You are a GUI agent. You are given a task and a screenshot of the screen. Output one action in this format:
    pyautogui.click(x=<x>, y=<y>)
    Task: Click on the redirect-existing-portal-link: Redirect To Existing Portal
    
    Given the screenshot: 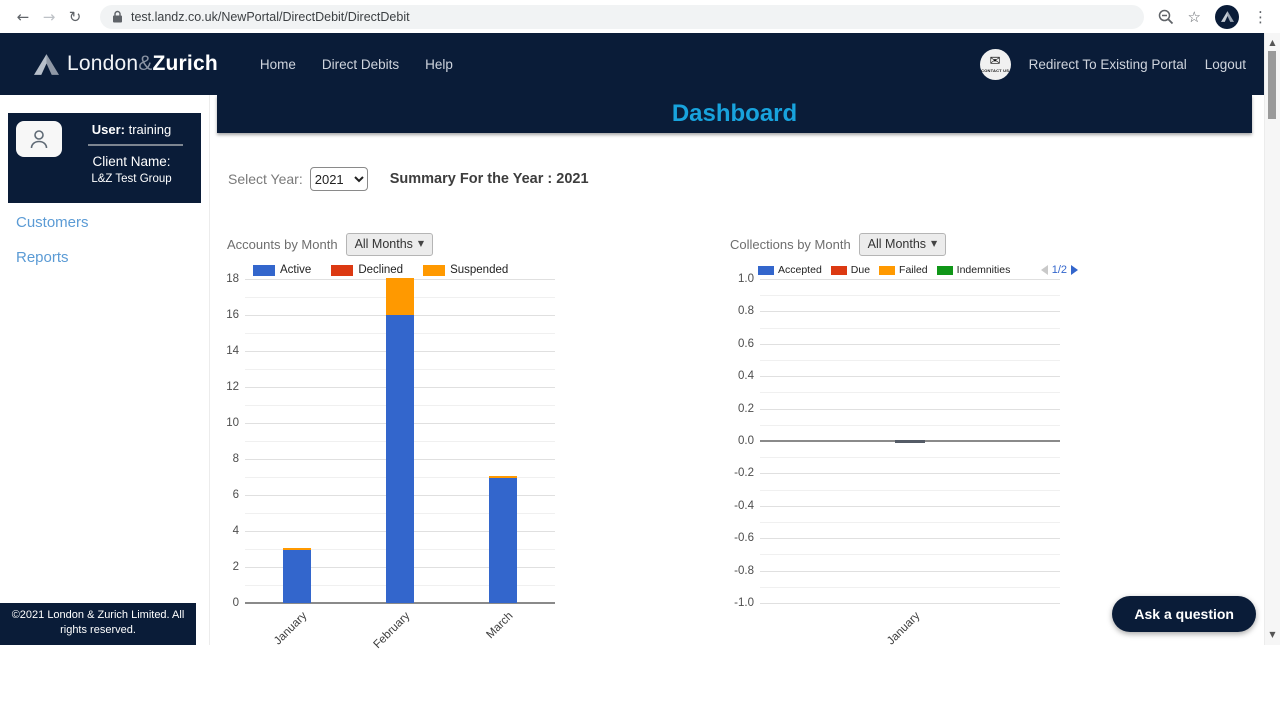 What is the action you would take?
    pyautogui.click(x=1108, y=64)
    